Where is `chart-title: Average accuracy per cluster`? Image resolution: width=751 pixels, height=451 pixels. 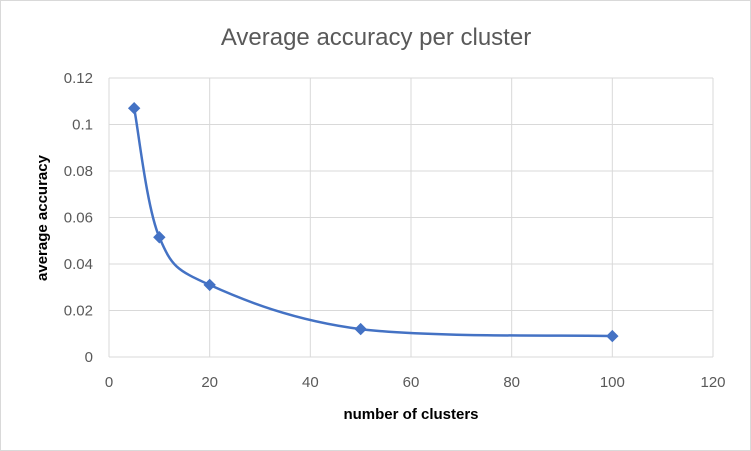
chart-title: Average accuracy per cluster is located at coordinates (376, 37).